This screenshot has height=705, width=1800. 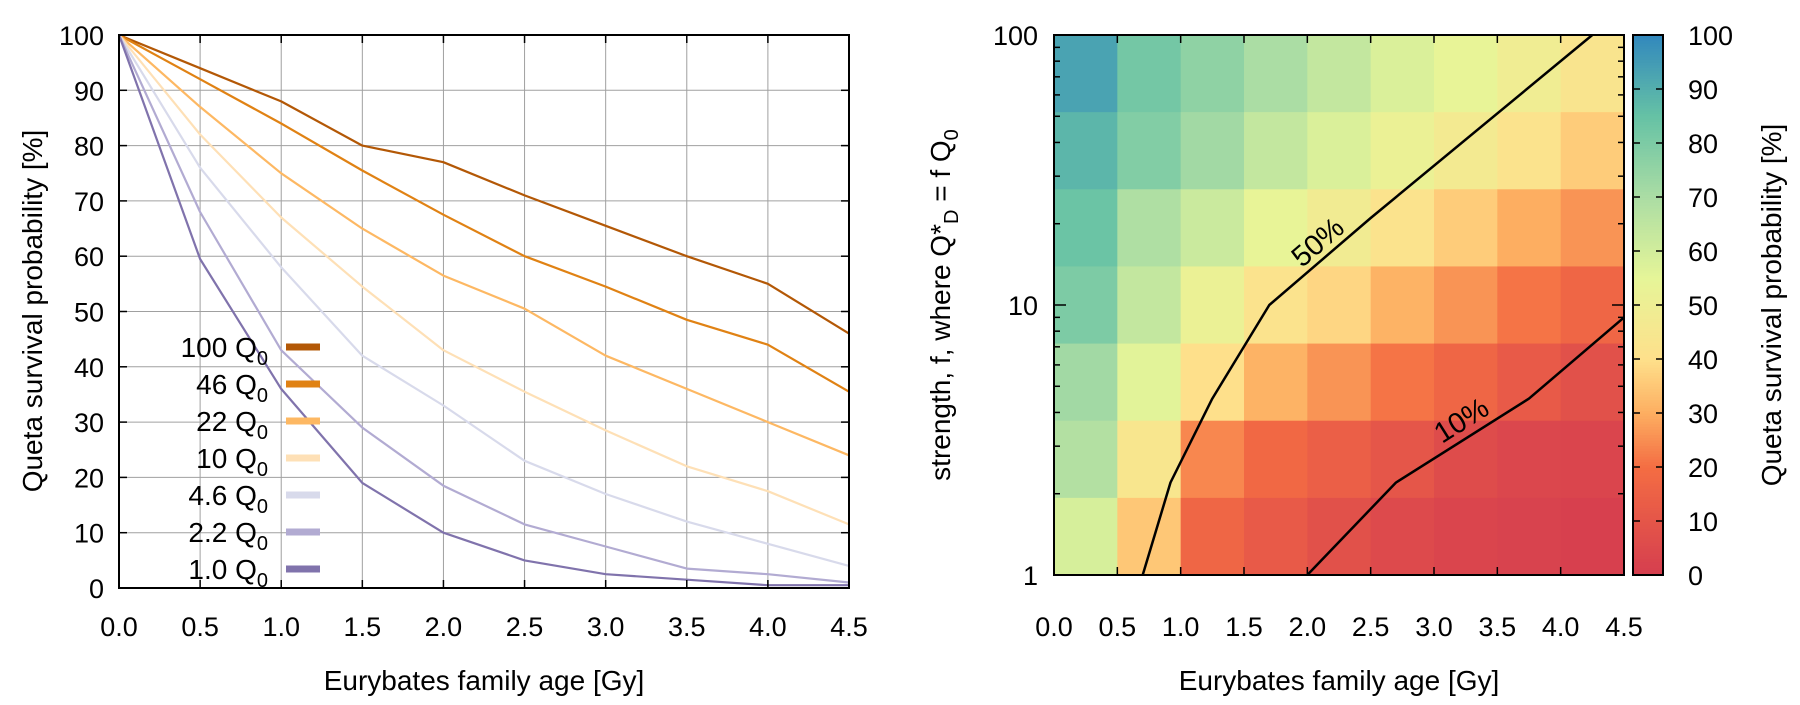 I want to click on heatmap-x-tick-label: 4.0, so click(x=1561, y=627).